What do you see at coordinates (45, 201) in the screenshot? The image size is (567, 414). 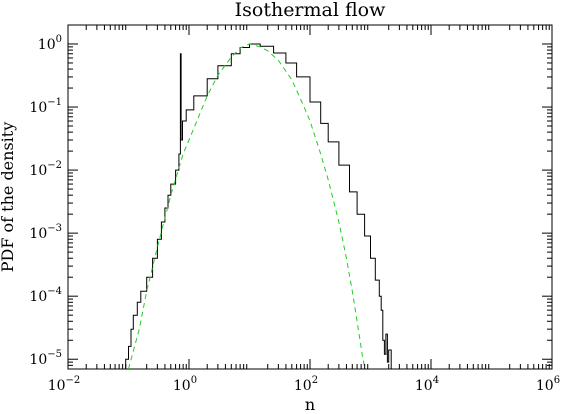 I see `y-tick-labels: 10⁻⁵ 10⁻⁴ 10⁻³ 10⁻² 10⁻¹ 10⁰` at bounding box center [45, 201].